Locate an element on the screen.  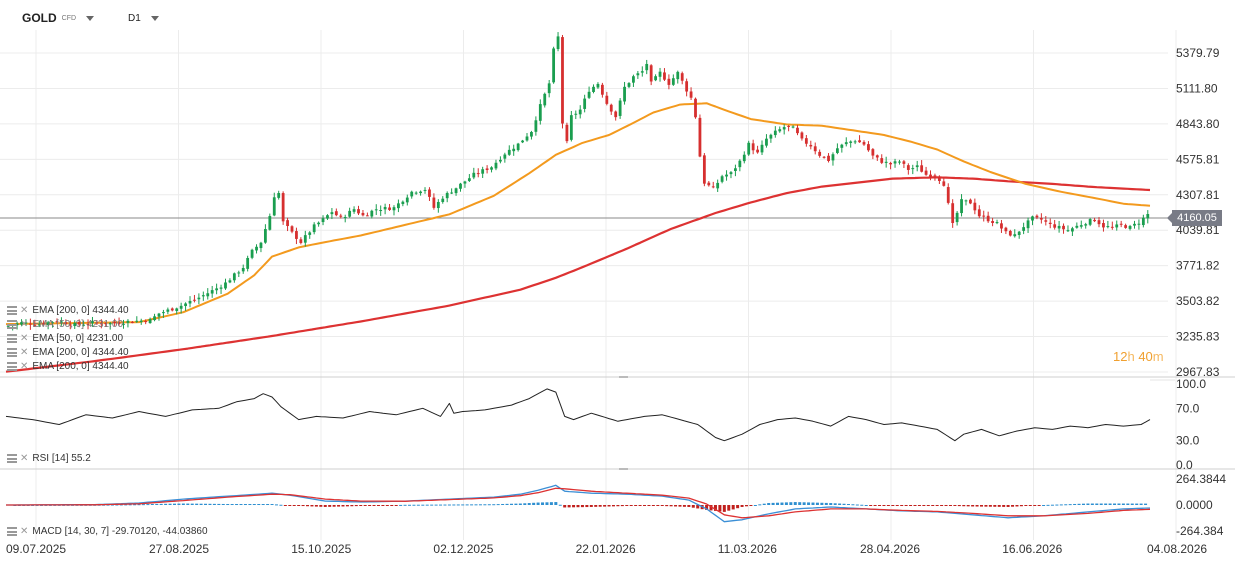
timer-hours: 12 is located at coordinates (1120, 356).